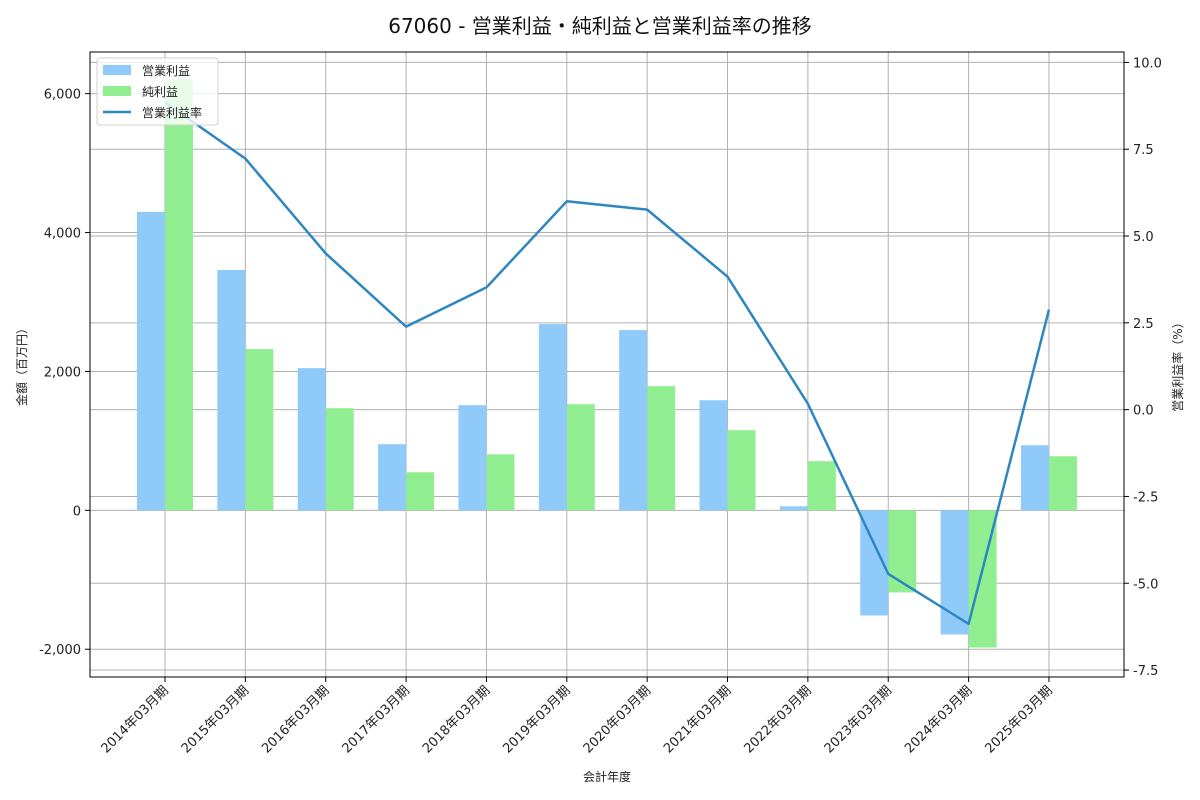  What do you see at coordinates (617, 719) in the screenshot?
I see `x-tick-label: 2020年03月期` at bounding box center [617, 719].